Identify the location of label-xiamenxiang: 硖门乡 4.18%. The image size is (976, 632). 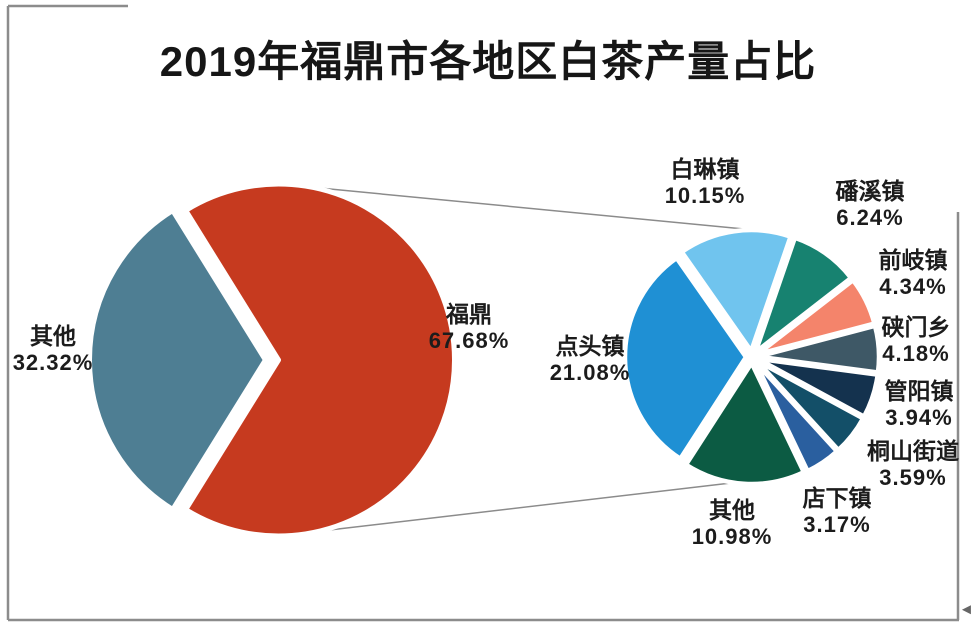
(916, 340).